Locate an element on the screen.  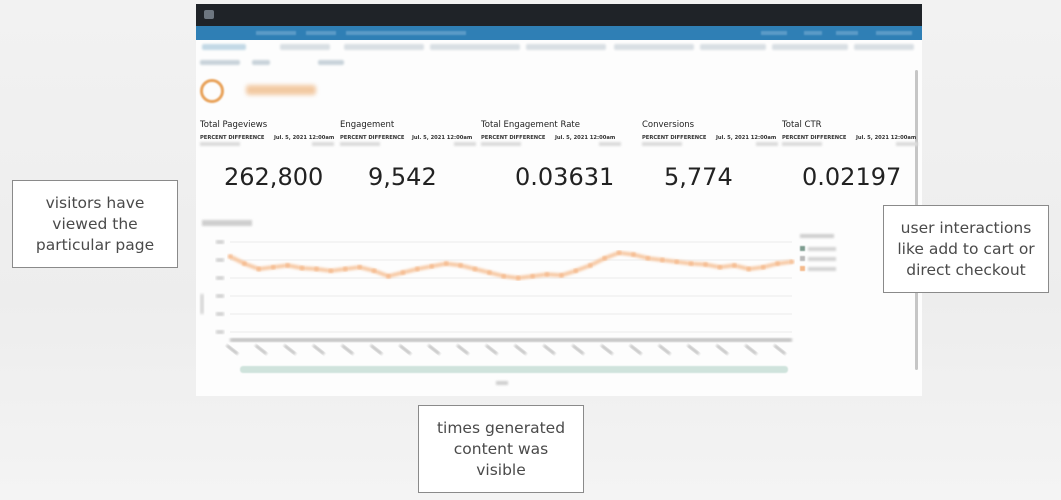
kpi-value: 5,774 is located at coordinates (698, 177).